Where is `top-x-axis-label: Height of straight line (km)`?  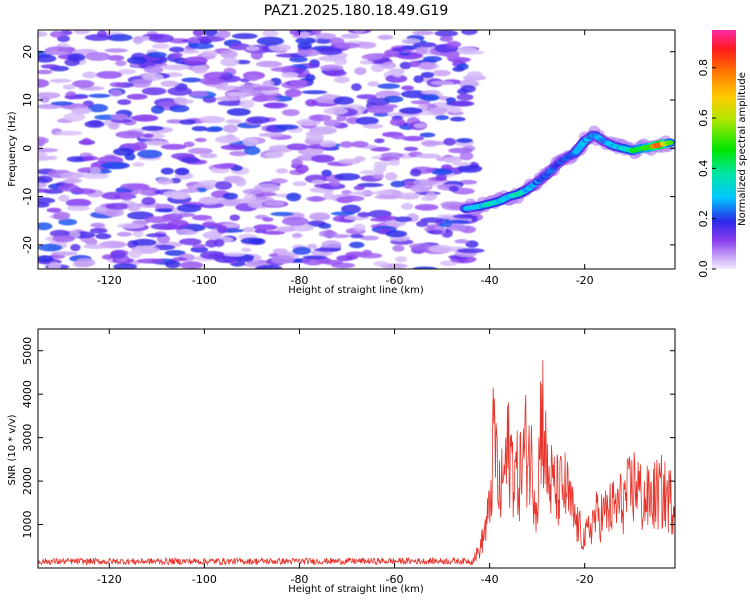 top-x-axis-label: Height of straight line (km) is located at coordinates (356, 290).